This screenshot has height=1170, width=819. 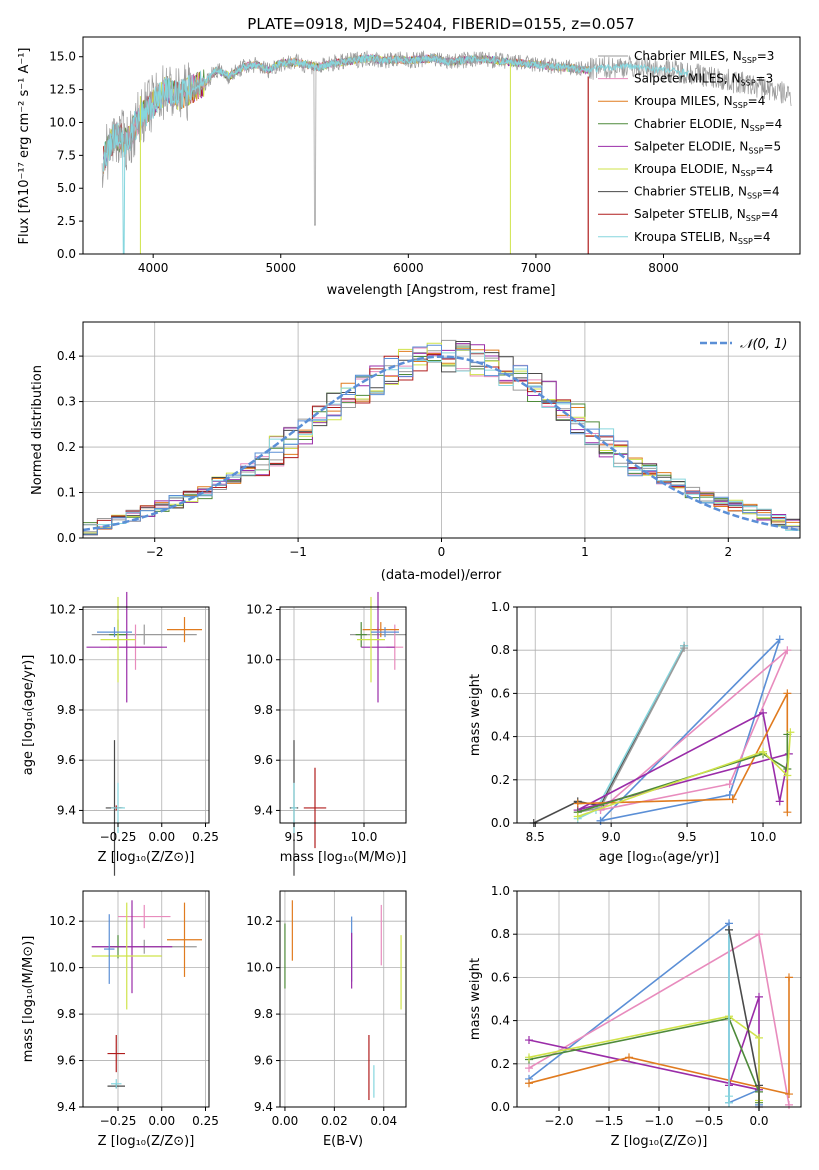 What do you see at coordinates (765, 79) in the screenshot?
I see `legend-count: =3` at bounding box center [765, 79].